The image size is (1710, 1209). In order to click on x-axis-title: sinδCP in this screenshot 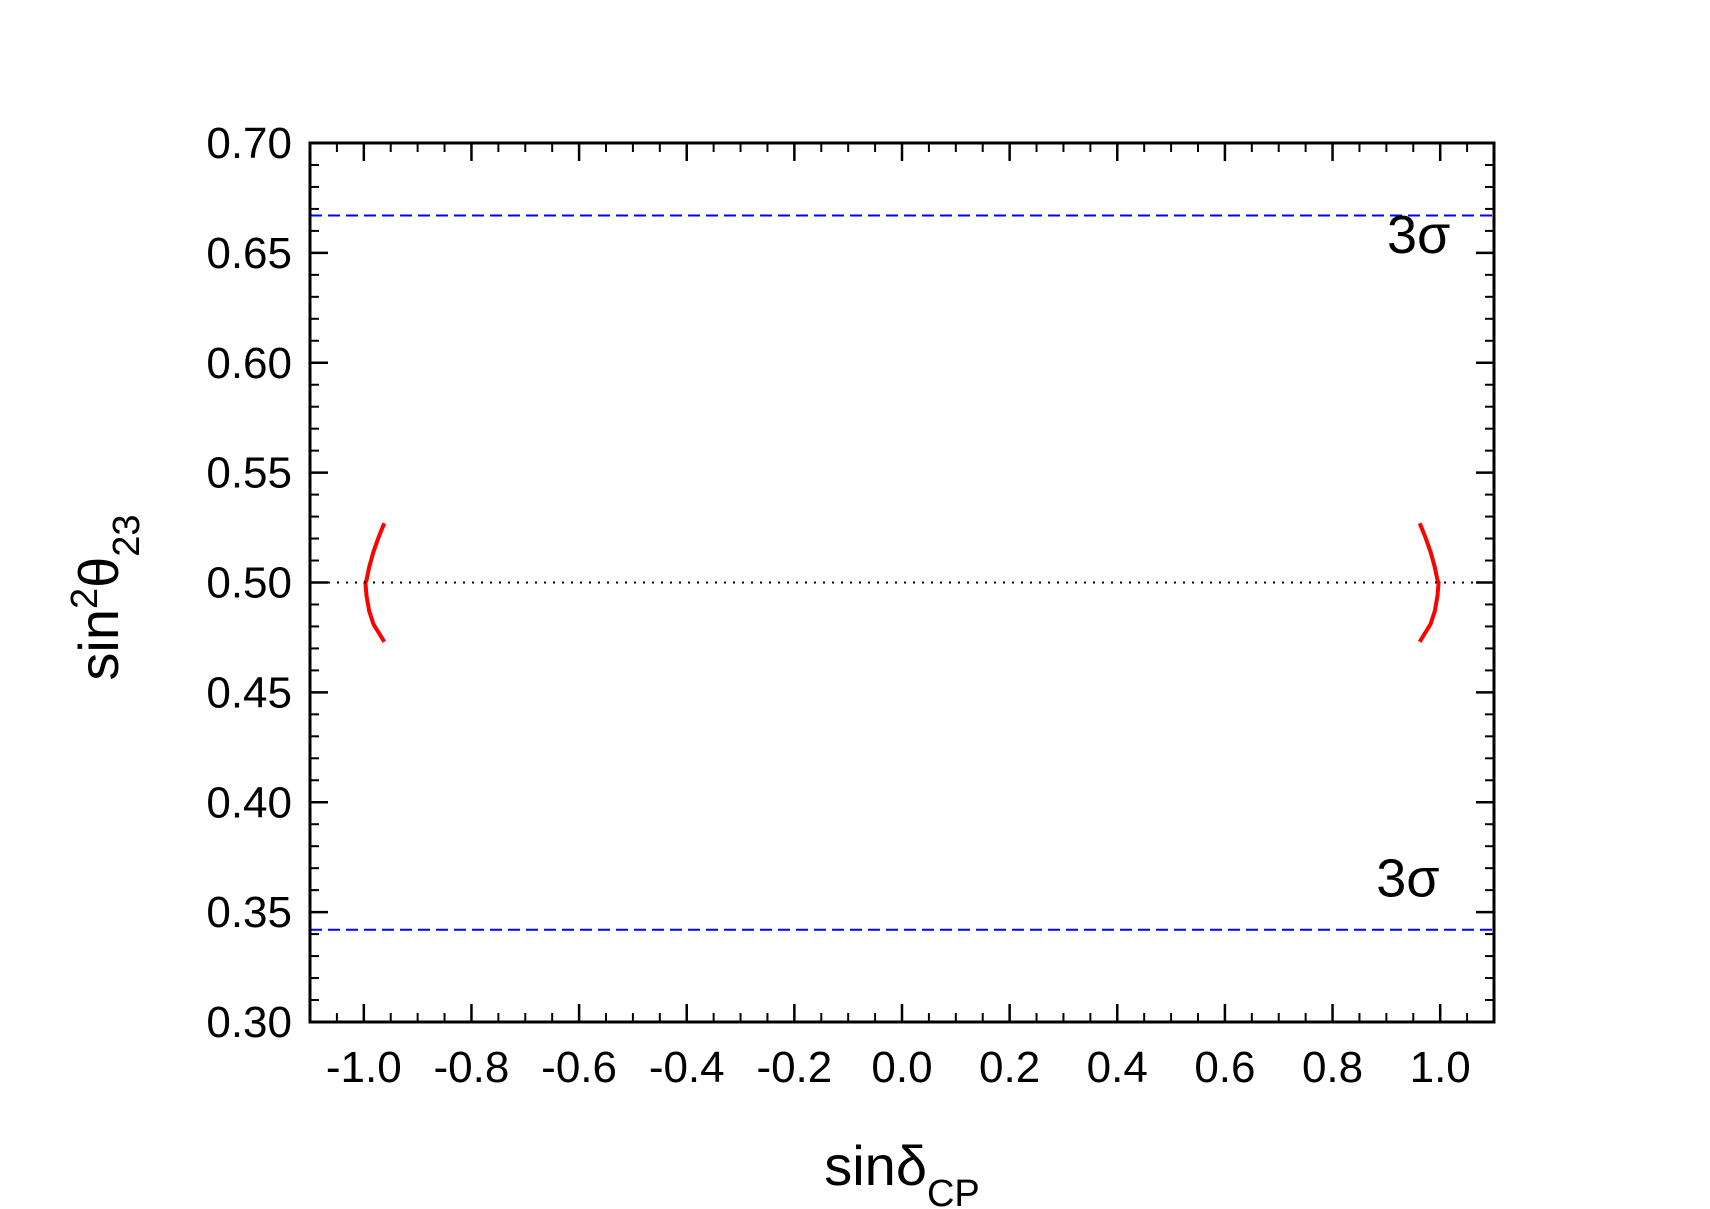, I will do `click(902, 1171)`.